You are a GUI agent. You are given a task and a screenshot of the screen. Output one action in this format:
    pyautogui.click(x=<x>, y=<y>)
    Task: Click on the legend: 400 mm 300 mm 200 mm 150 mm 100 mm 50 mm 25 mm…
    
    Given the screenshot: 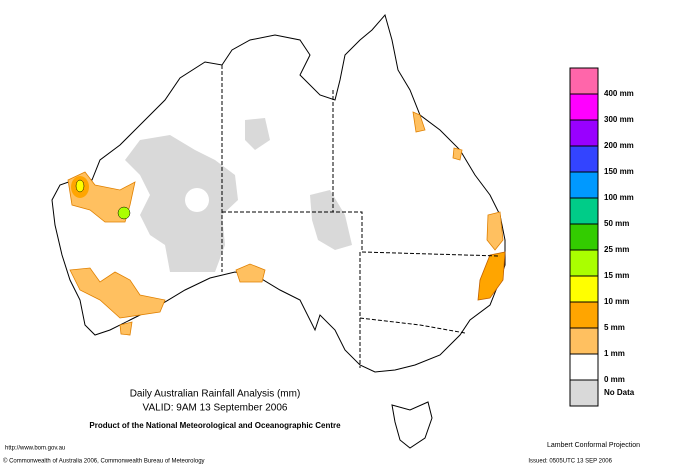 What is the action you would take?
    pyautogui.click(x=602, y=237)
    